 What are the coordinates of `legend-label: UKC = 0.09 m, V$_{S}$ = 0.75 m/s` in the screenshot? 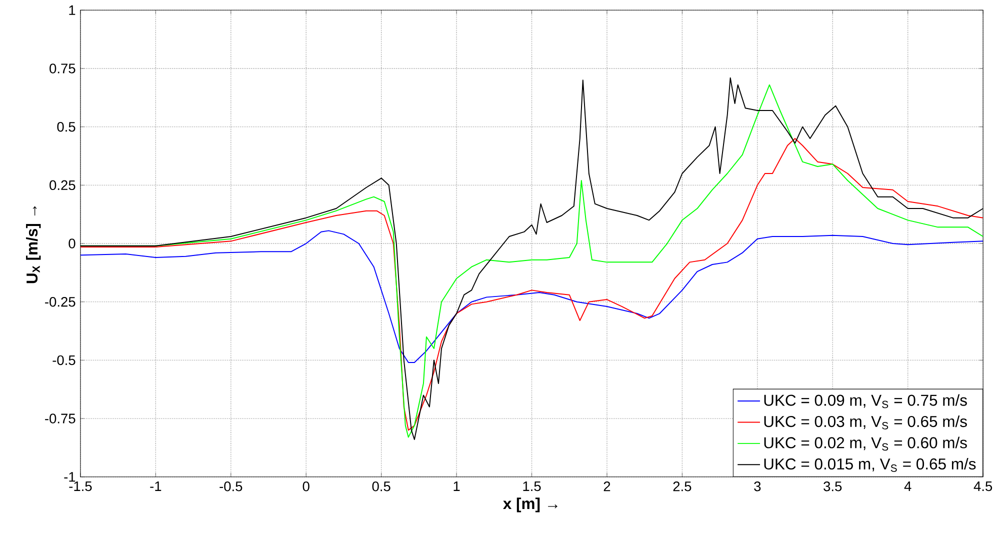 It's located at (865, 401).